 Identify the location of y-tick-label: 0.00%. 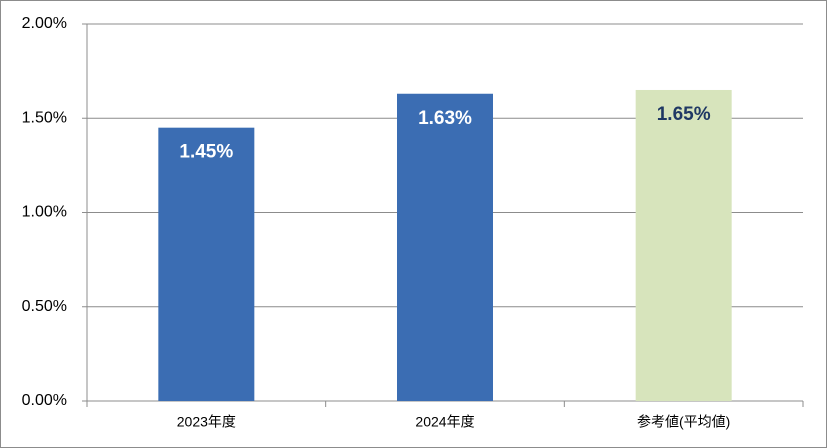
(44, 400).